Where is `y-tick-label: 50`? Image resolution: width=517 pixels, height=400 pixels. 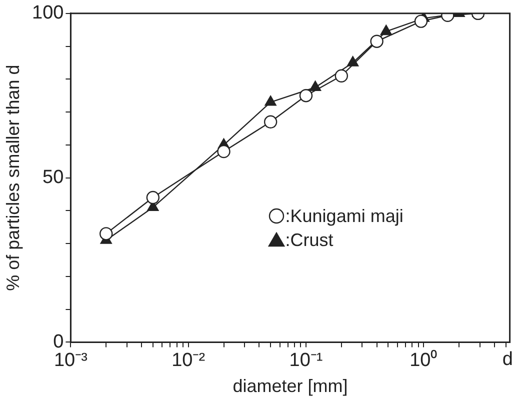 y-tick-label: 50 is located at coordinates (53, 177).